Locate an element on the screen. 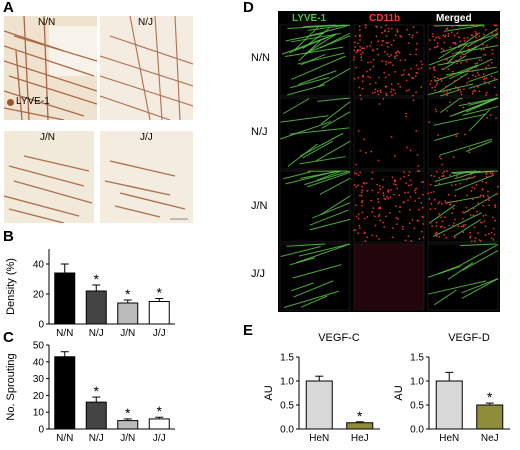  y-axis-label: No. Sprouting is located at coordinates (11, 386).